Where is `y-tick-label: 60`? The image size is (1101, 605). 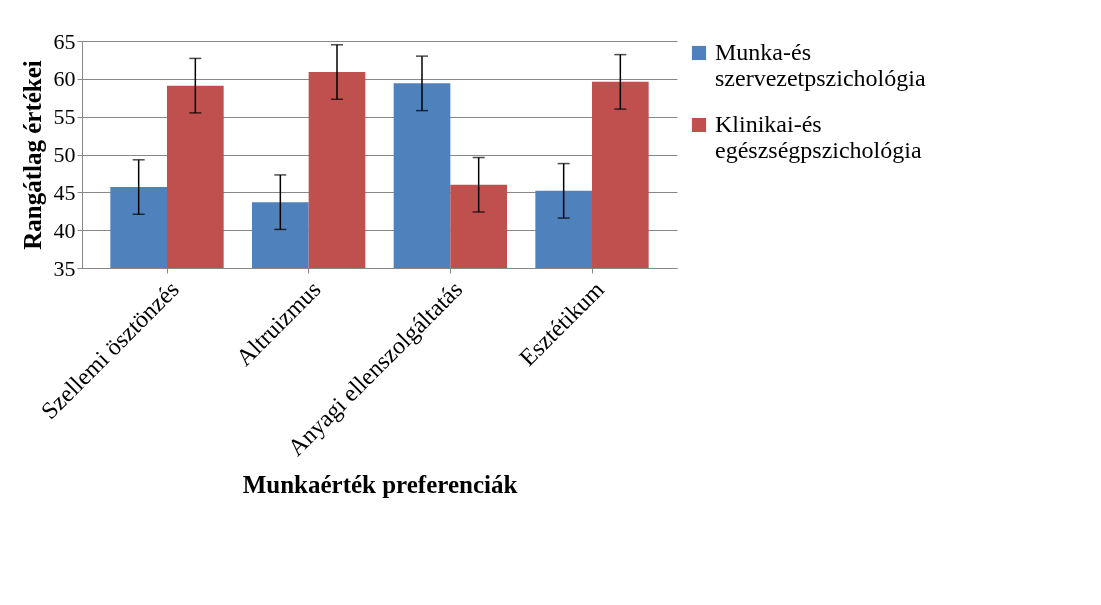
y-tick-label: 60 is located at coordinates (64, 79).